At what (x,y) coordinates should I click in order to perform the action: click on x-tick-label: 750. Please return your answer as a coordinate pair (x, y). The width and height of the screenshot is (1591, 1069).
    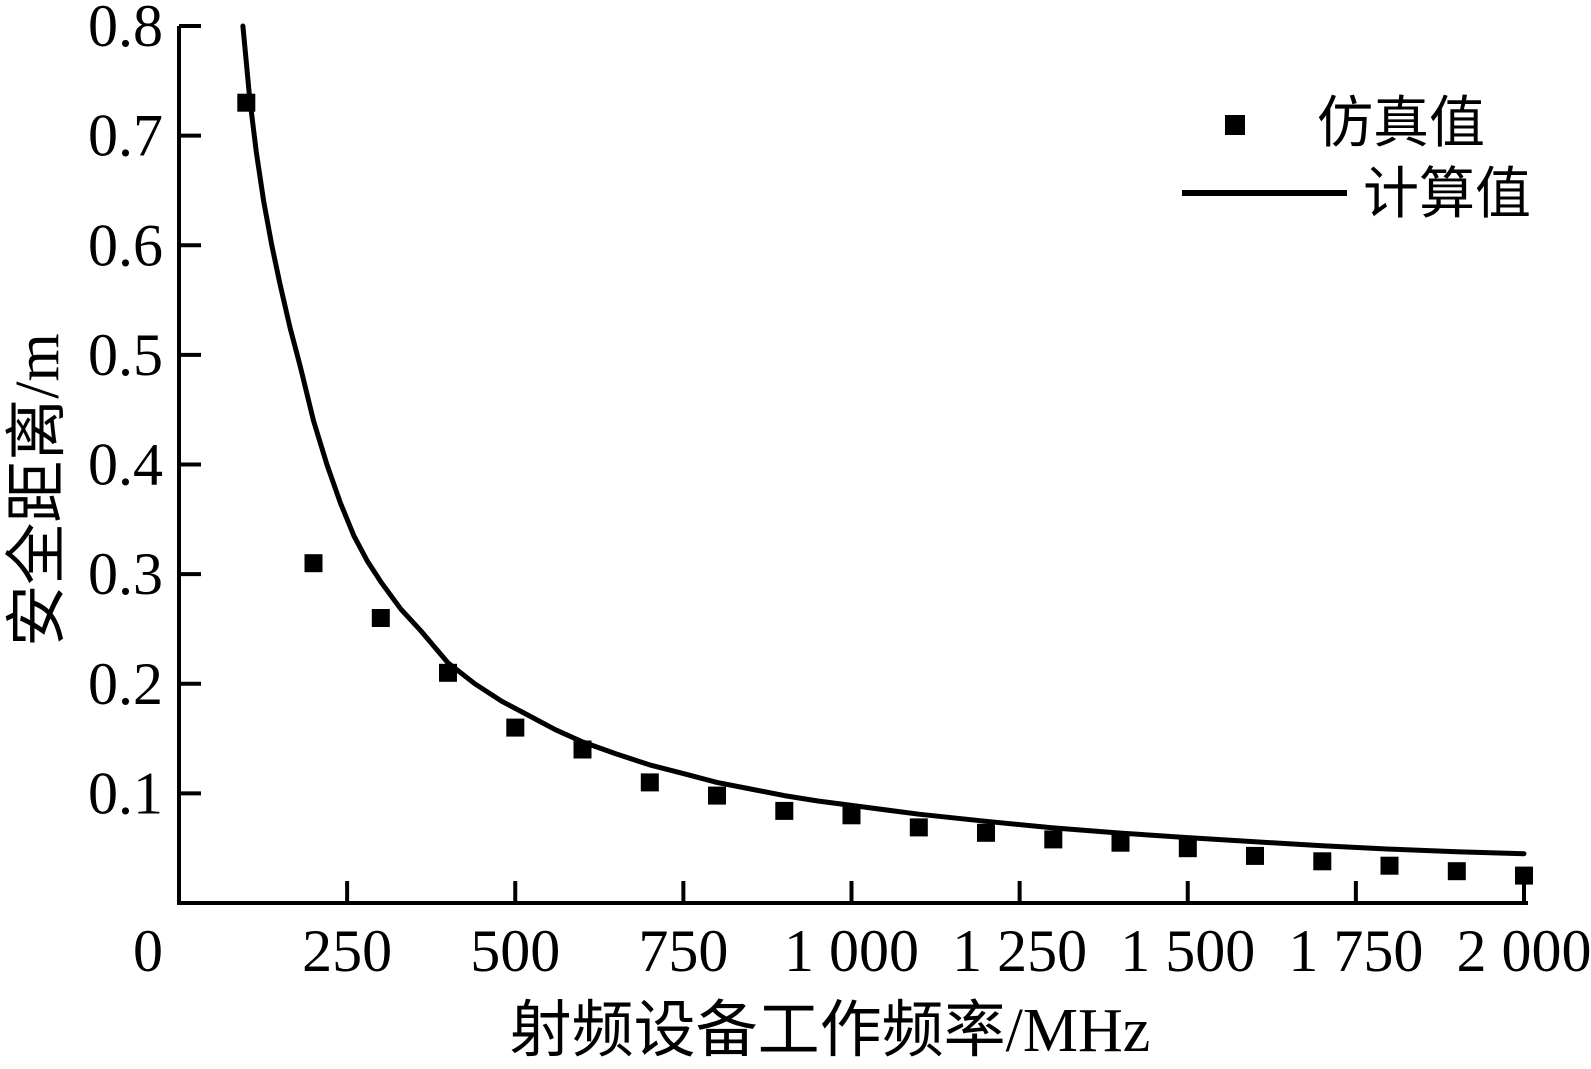
    Looking at the image, I should click on (683, 951).